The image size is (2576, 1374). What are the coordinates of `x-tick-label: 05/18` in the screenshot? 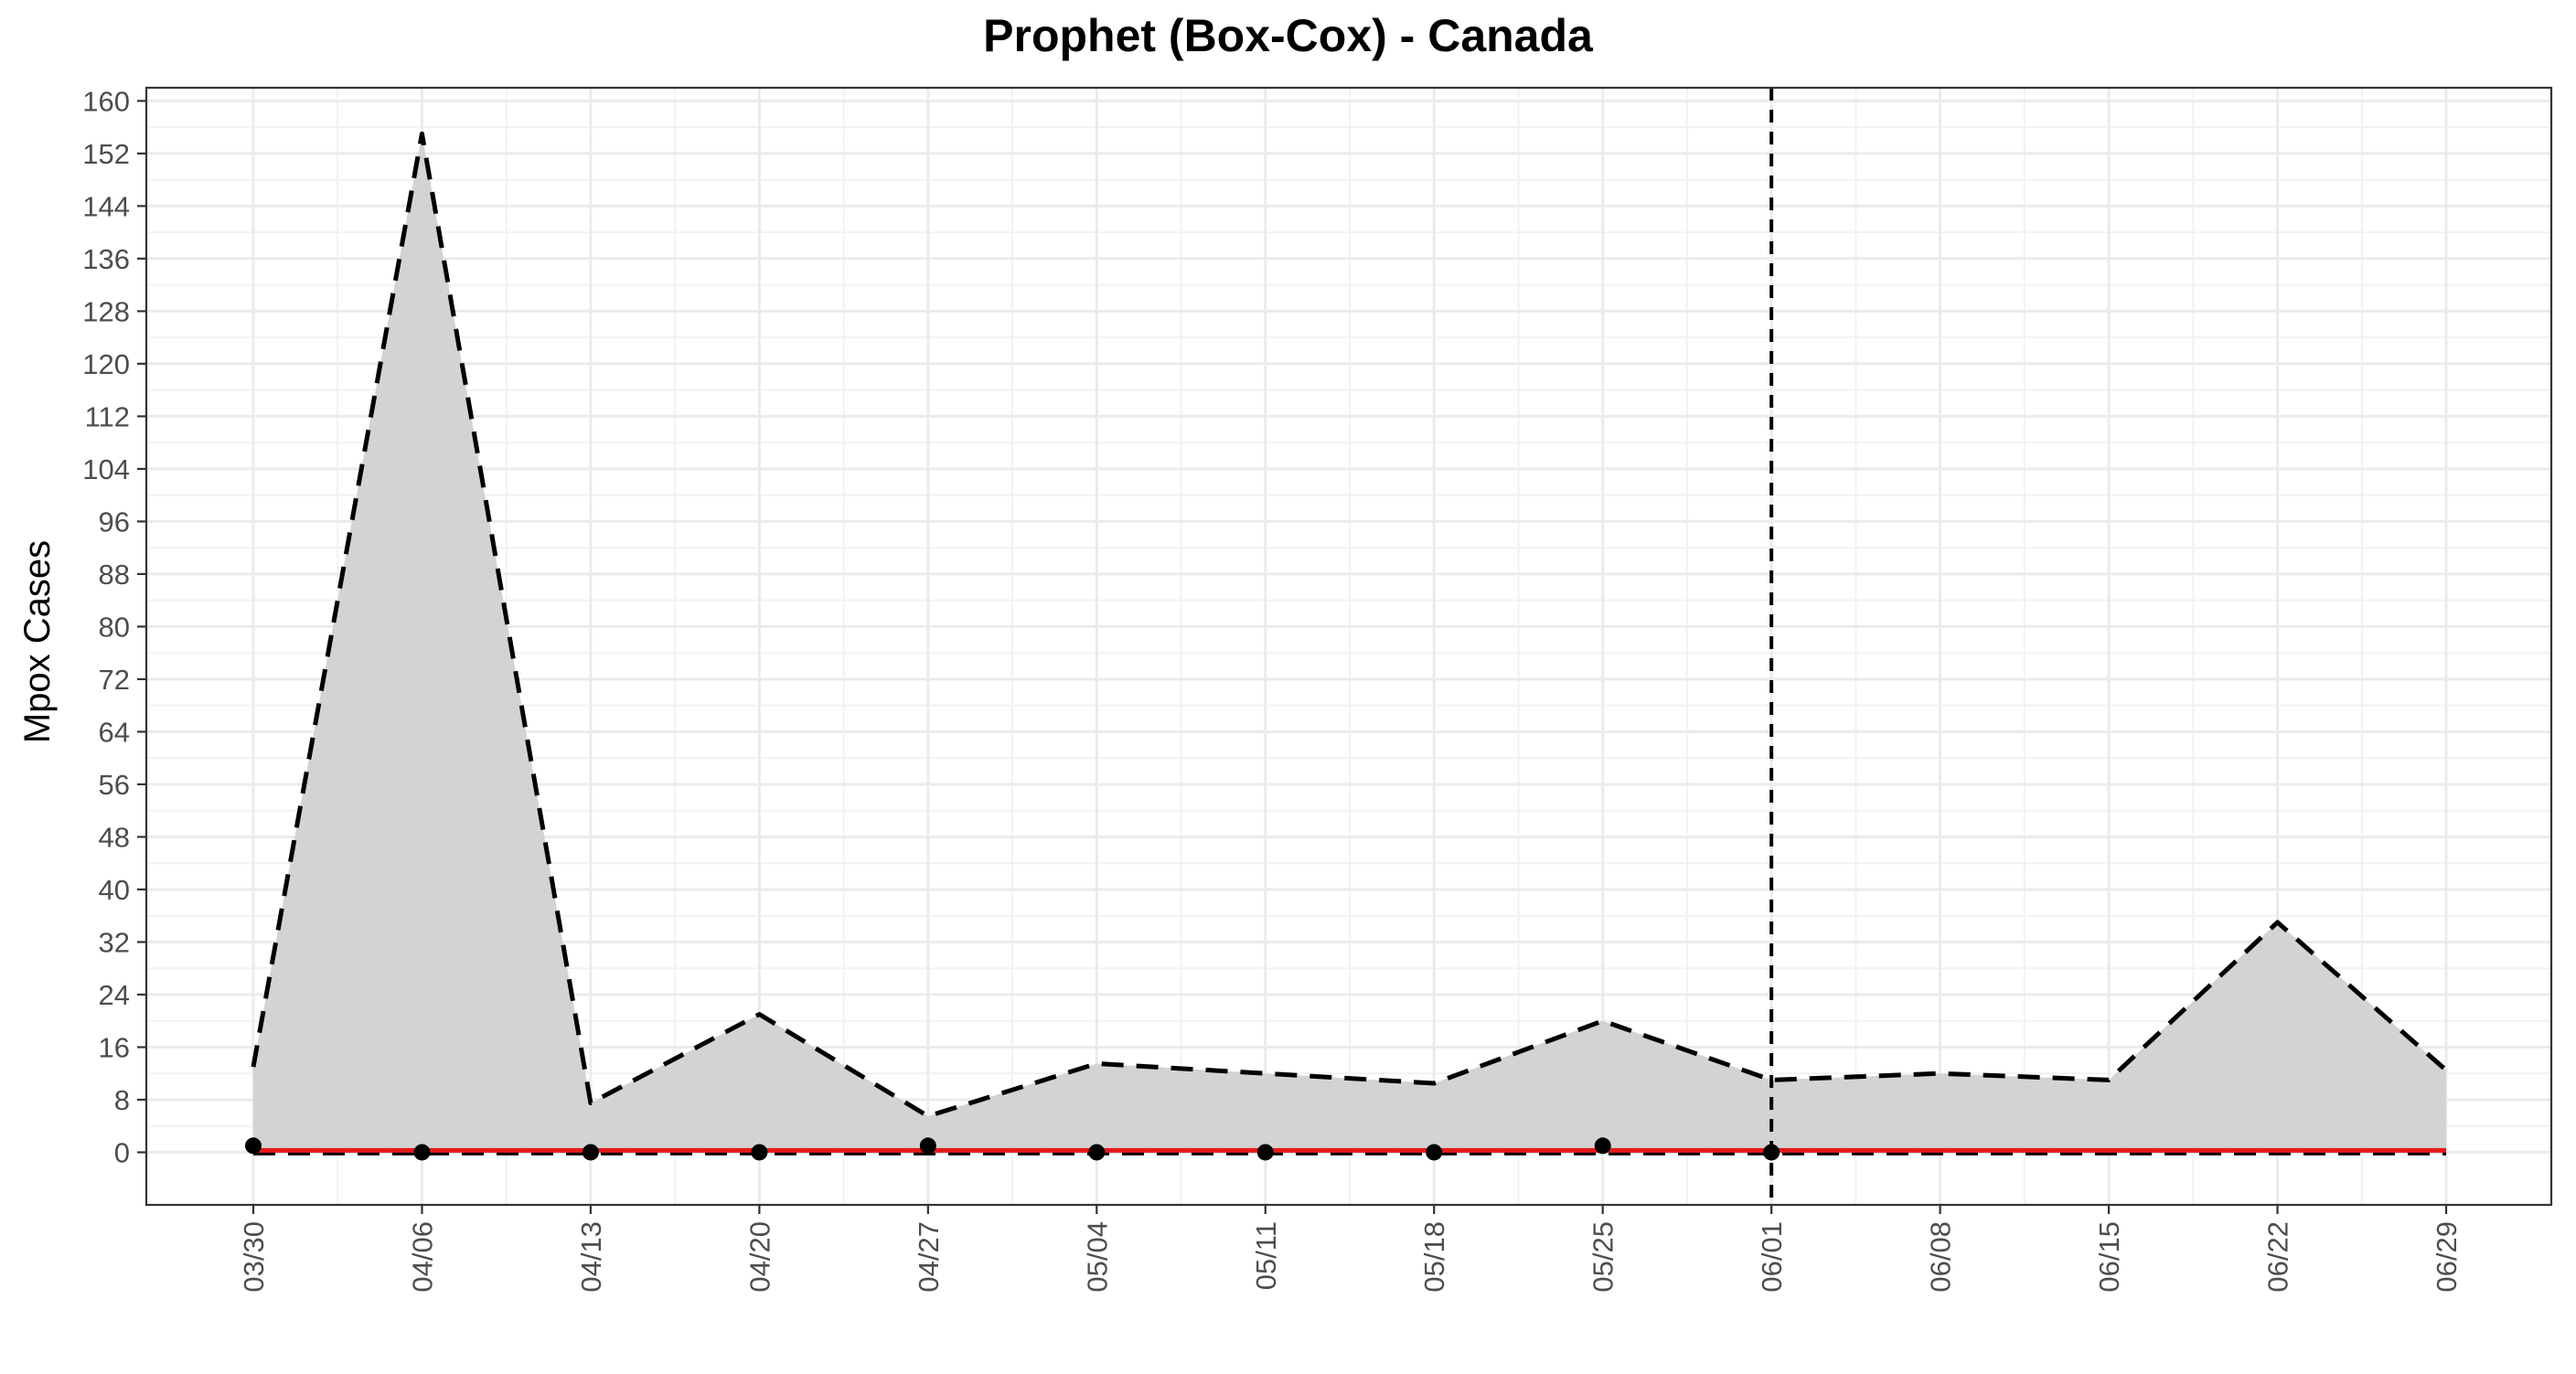 It's located at (1434, 1257).